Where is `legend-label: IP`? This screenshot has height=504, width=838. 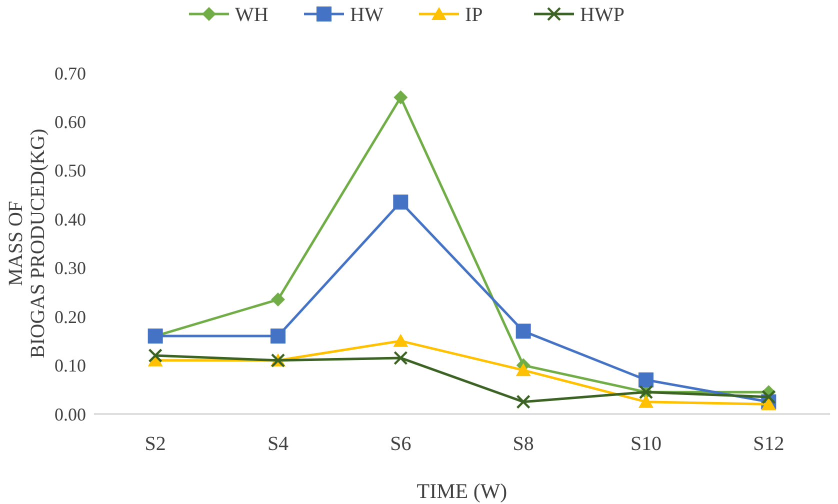 legend-label: IP is located at coordinates (474, 15).